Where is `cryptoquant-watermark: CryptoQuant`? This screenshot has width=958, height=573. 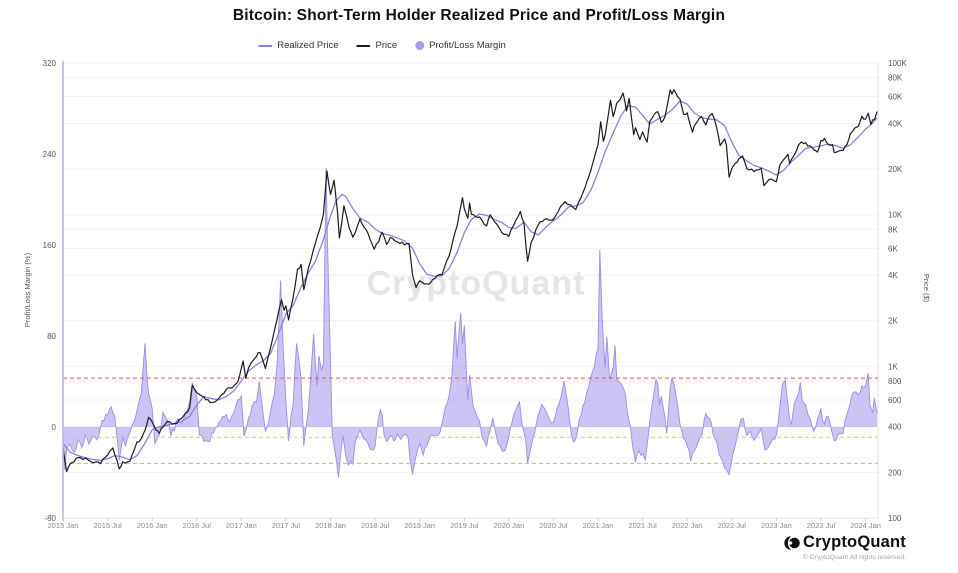
cryptoquant-watermark: CryptoQuant is located at coordinates (476, 283).